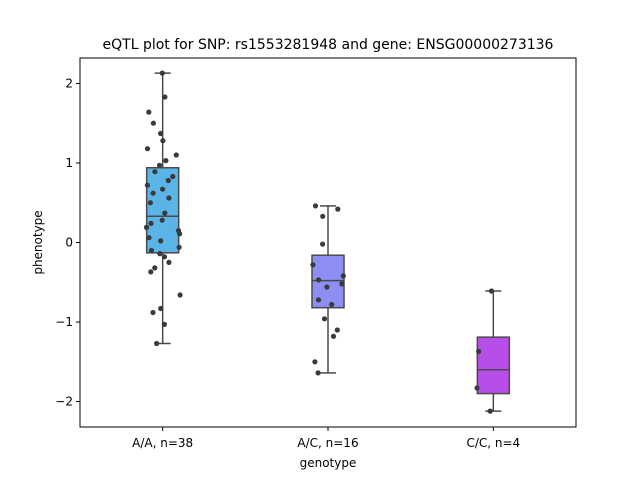  Describe the element at coordinates (162, 443) in the screenshot. I see `x-tick-label: A/A, n=38` at that location.